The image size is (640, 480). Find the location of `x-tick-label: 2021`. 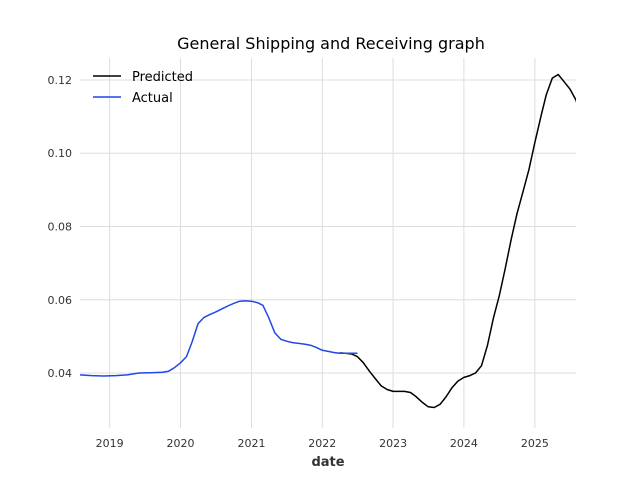

x-tick-label: 2021 is located at coordinates (251, 443).